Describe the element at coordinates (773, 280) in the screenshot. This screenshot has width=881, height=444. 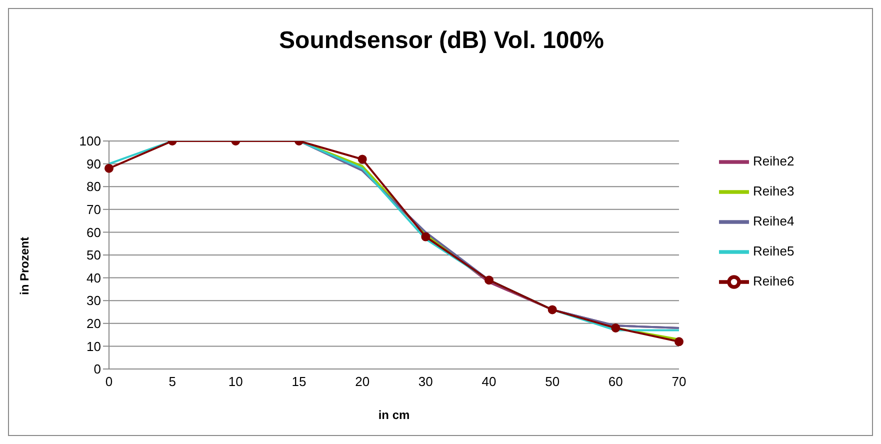
I see `legend-label: Reihe6` at that location.